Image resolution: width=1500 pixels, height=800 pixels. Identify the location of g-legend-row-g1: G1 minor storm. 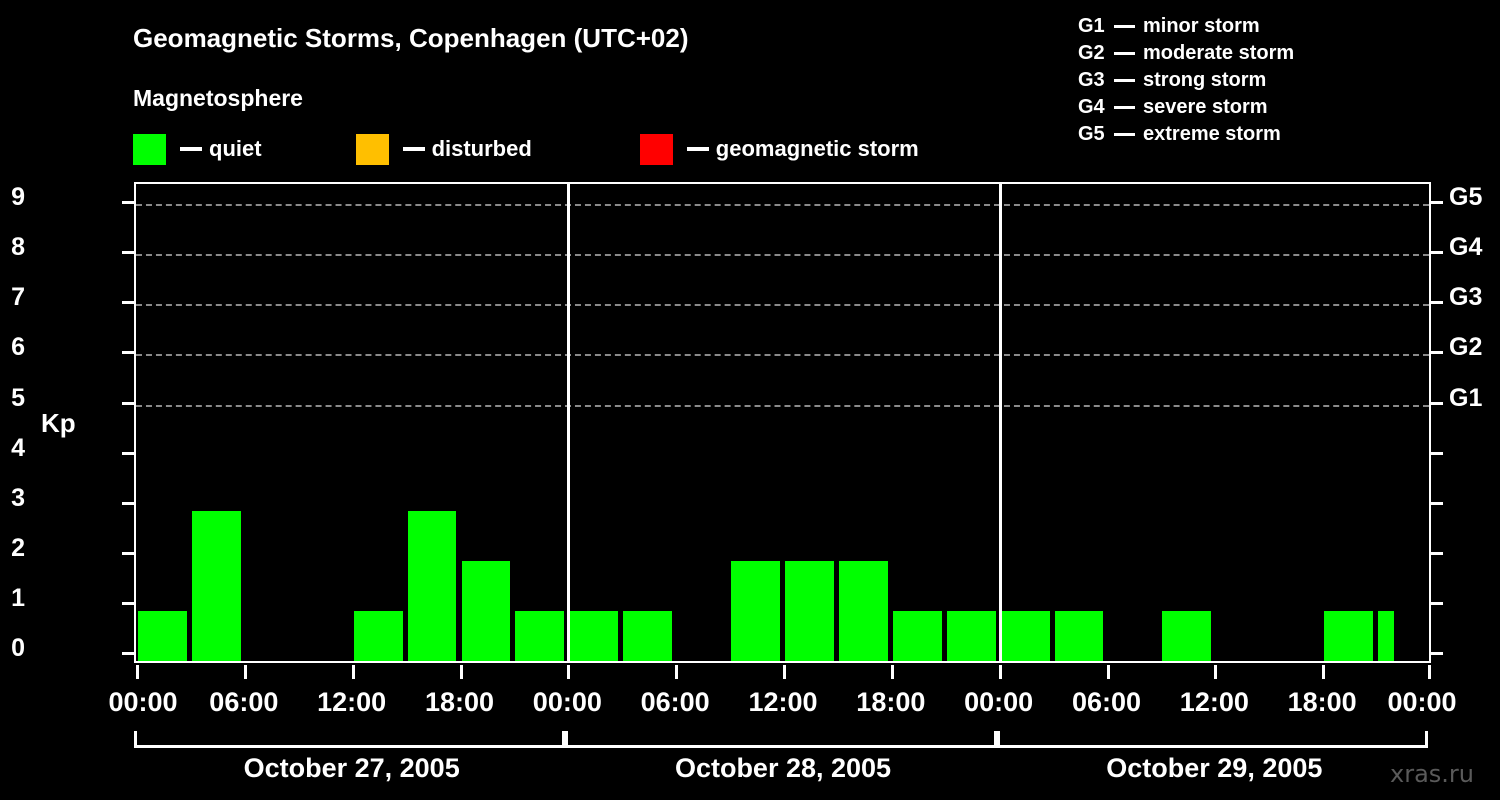
(1186, 26).